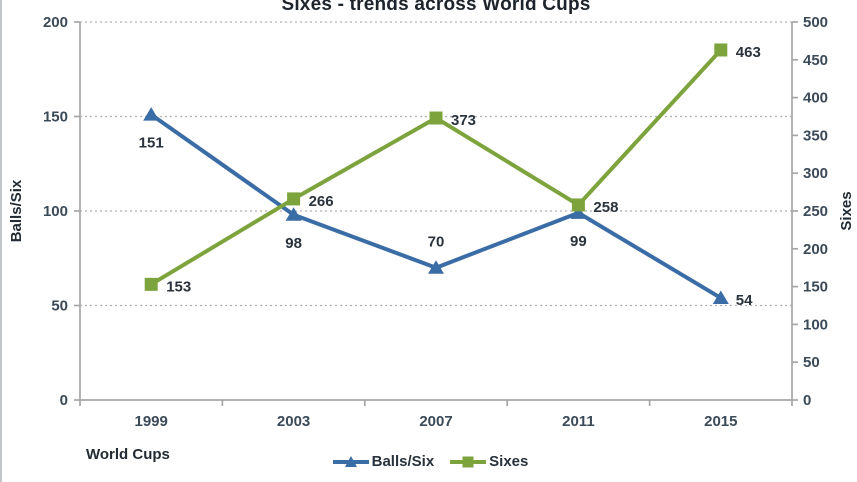 The width and height of the screenshot is (857, 482). What do you see at coordinates (815, 135) in the screenshot?
I see `right-tick-label: 350` at bounding box center [815, 135].